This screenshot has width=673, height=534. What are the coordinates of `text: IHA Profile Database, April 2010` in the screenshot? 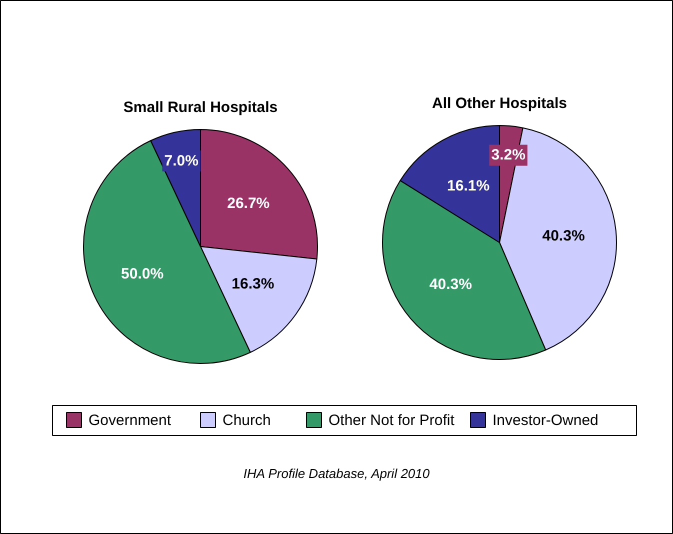 It's located at (336, 473).